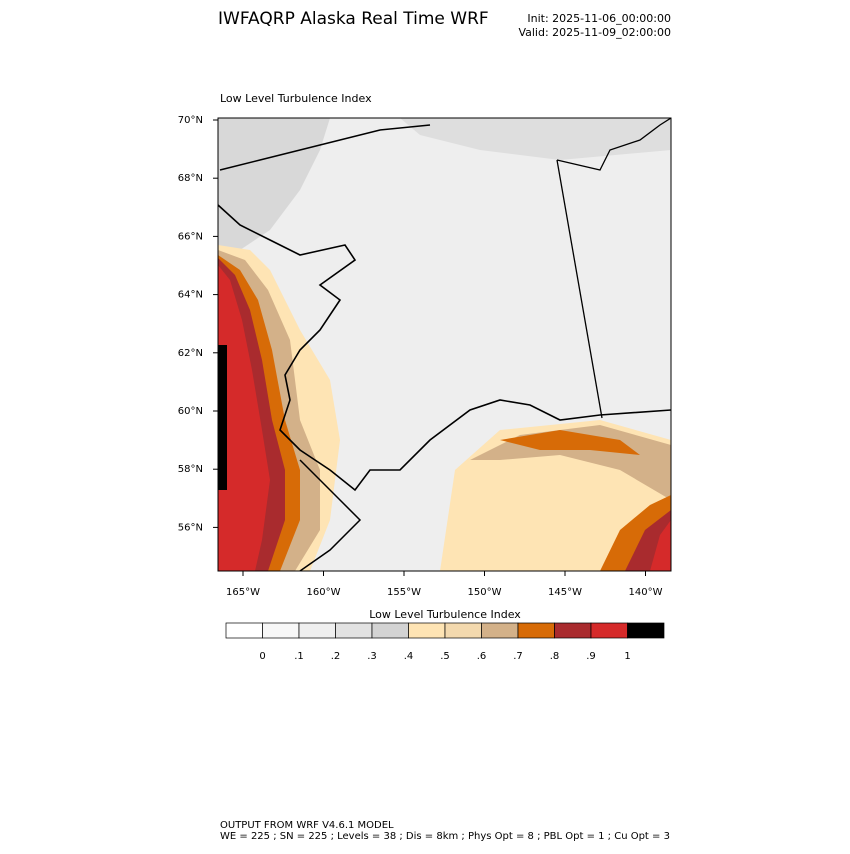 The height and width of the screenshot is (854, 850). I want to click on lat-label: 56°N, so click(190, 527).